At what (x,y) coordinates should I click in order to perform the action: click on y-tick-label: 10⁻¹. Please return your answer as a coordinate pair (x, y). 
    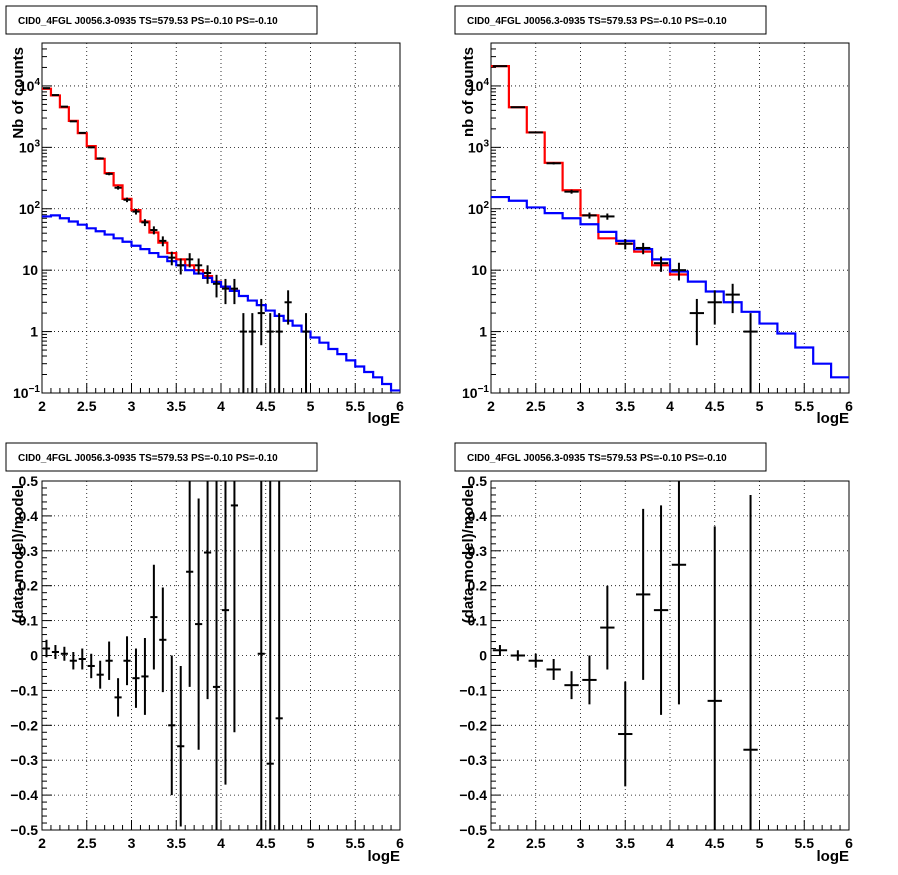
    Looking at the image, I should click on (26, 392).